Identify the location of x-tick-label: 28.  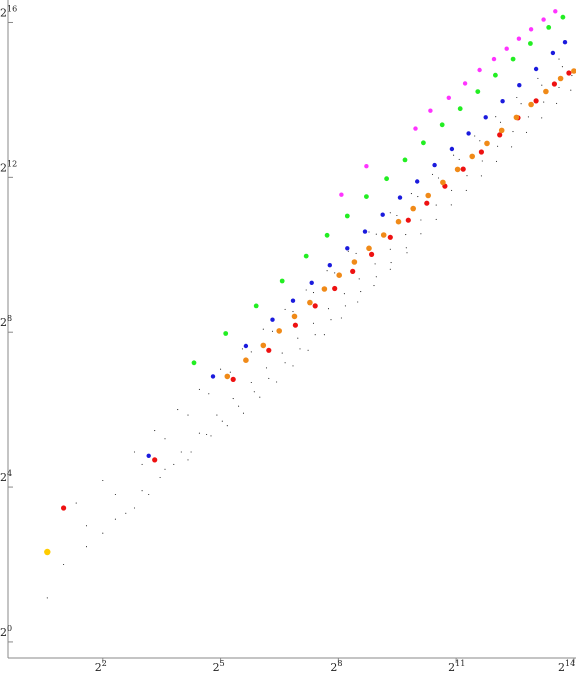
(336, 666).